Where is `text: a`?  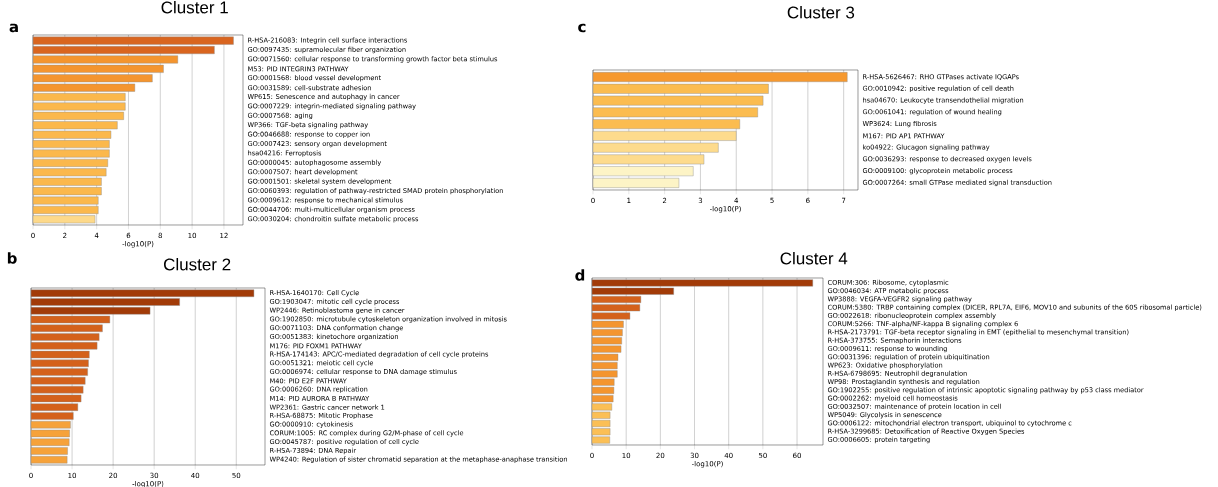
text: a is located at coordinates (13, 28).